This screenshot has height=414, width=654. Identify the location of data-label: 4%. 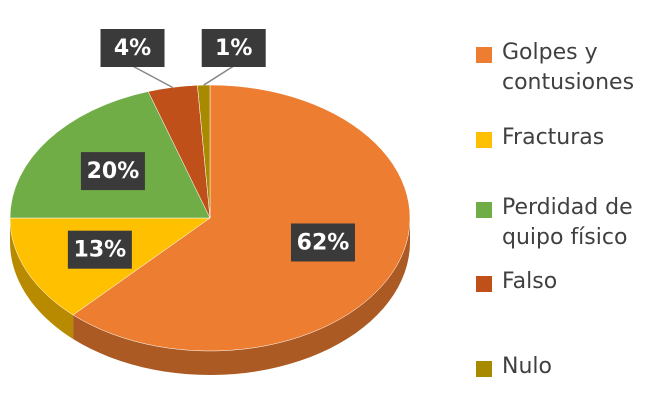
(132, 48).